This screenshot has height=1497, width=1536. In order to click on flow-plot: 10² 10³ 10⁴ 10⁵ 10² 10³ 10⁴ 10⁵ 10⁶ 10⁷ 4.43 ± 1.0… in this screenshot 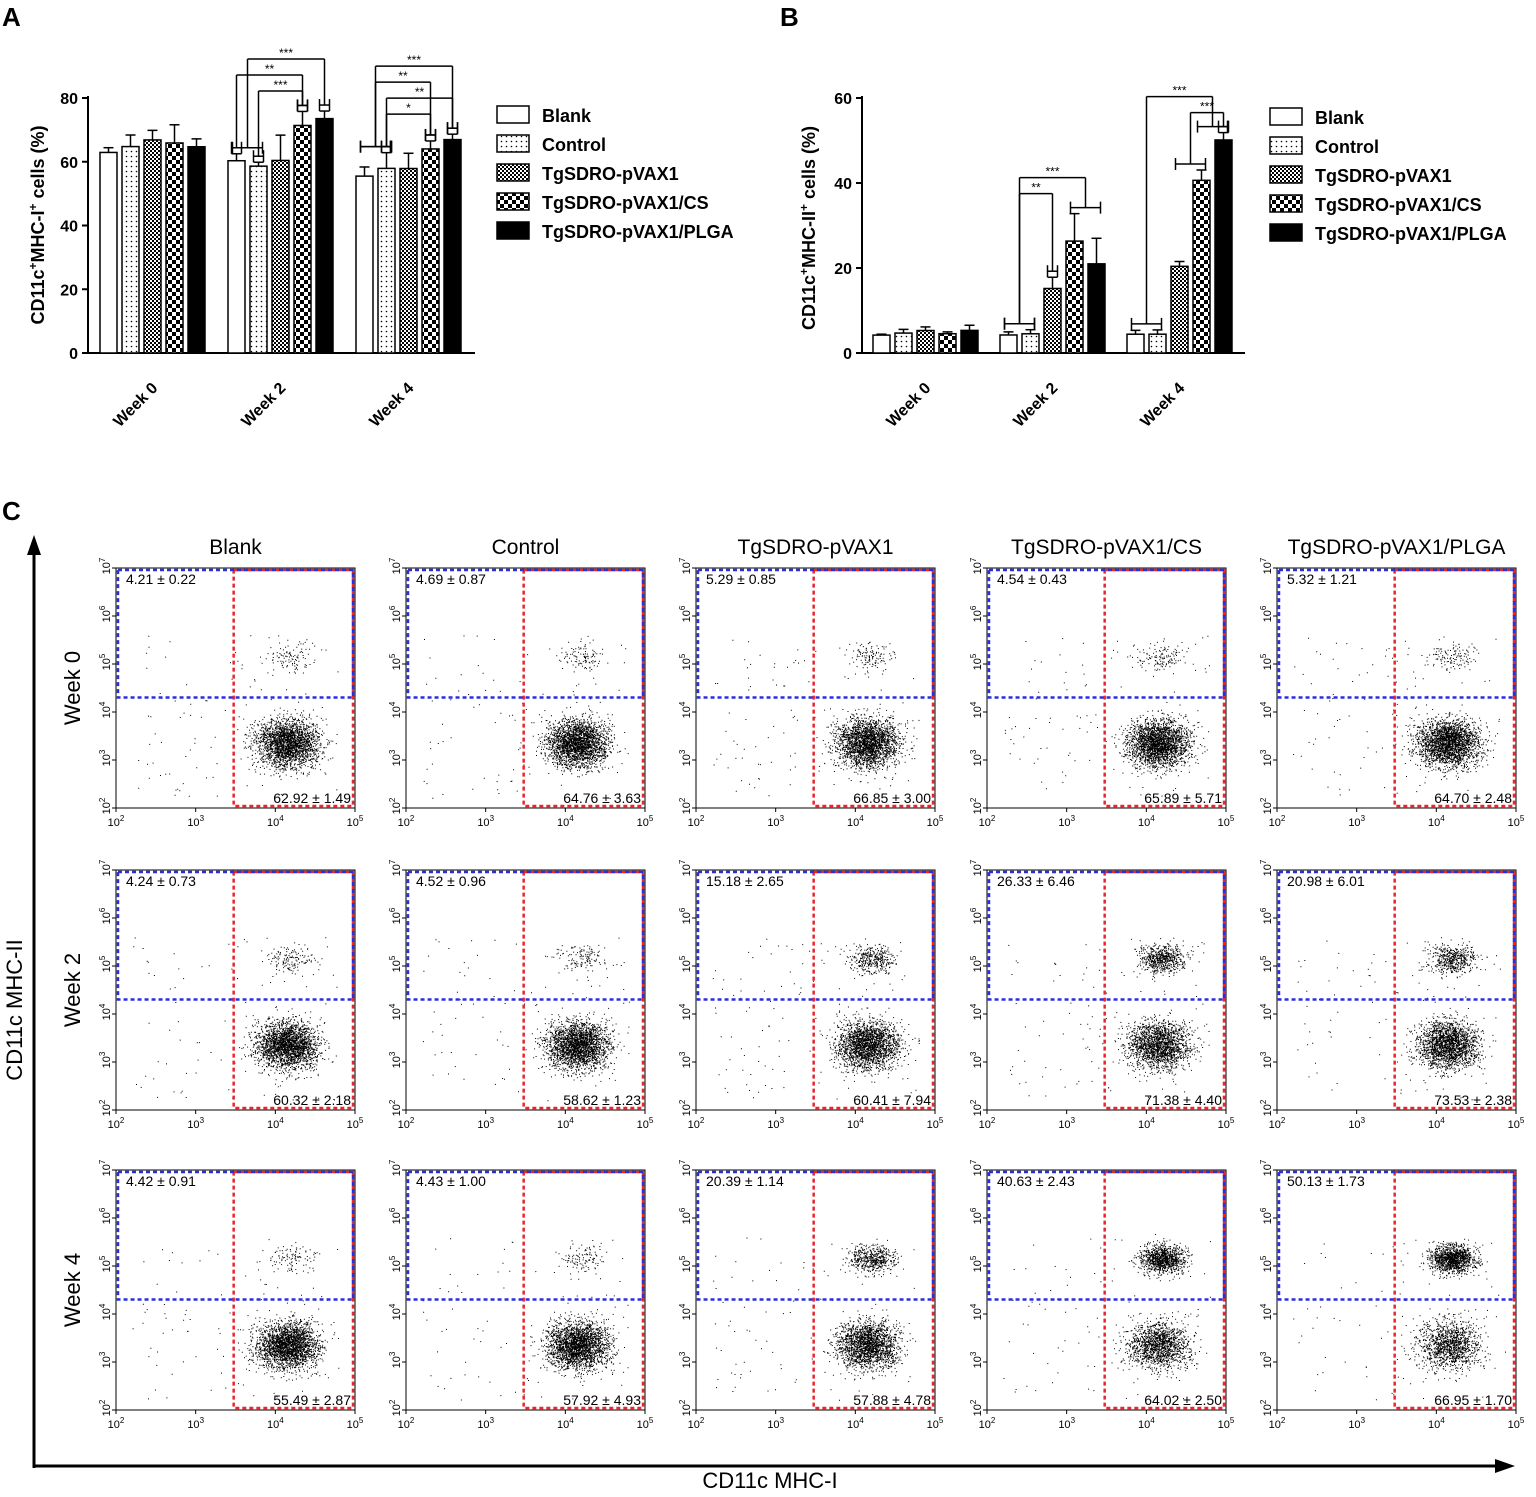, I will do `click(521, 1295)`.